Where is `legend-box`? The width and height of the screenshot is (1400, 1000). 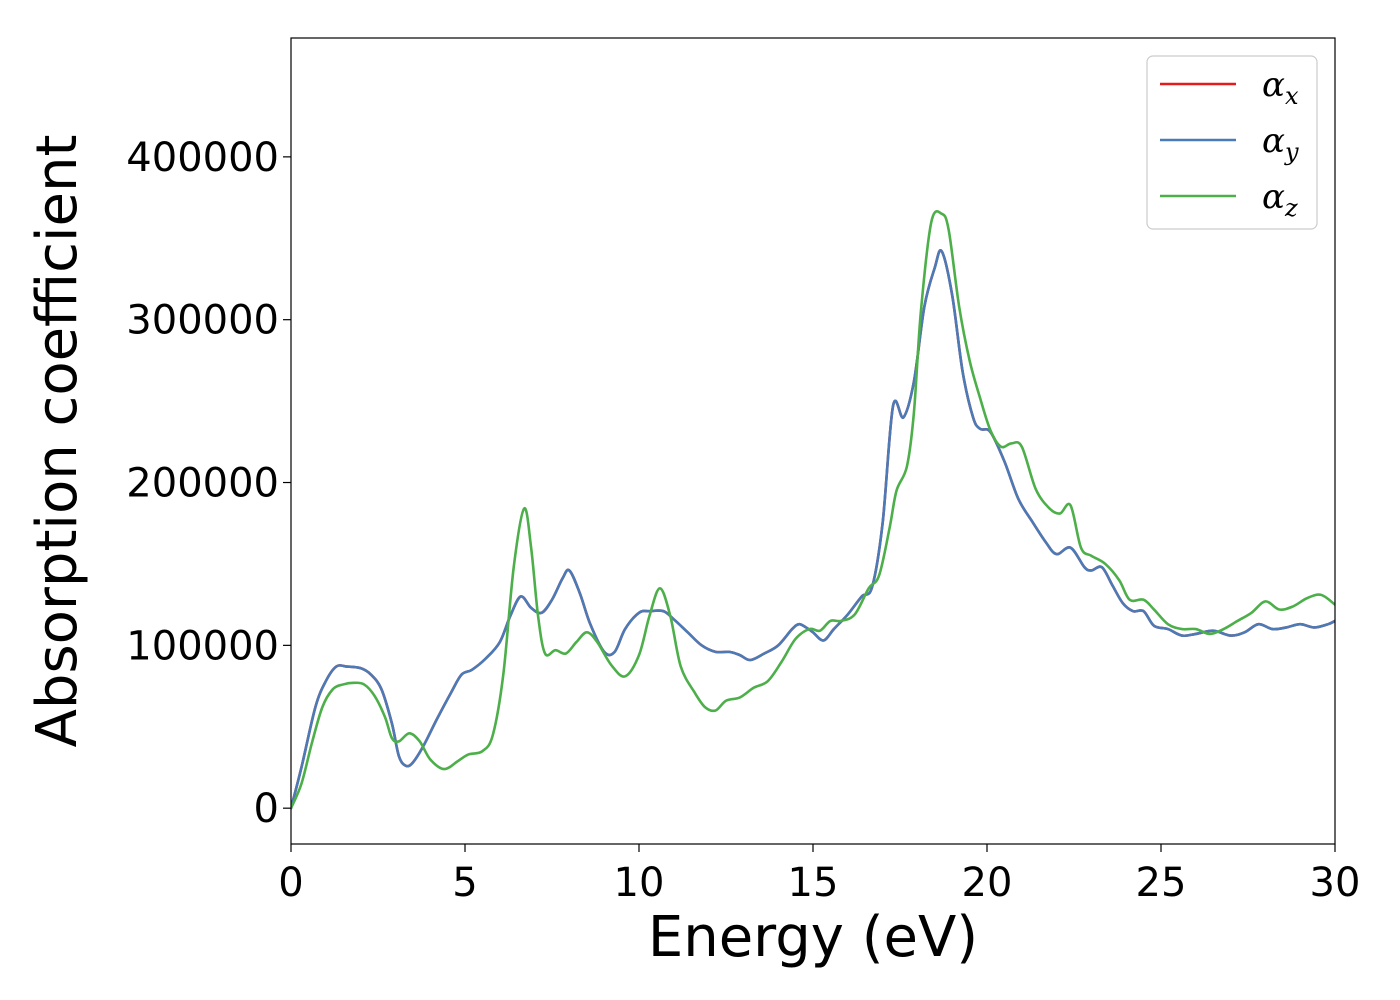
legend-box is located at coordinates (1232, 142).